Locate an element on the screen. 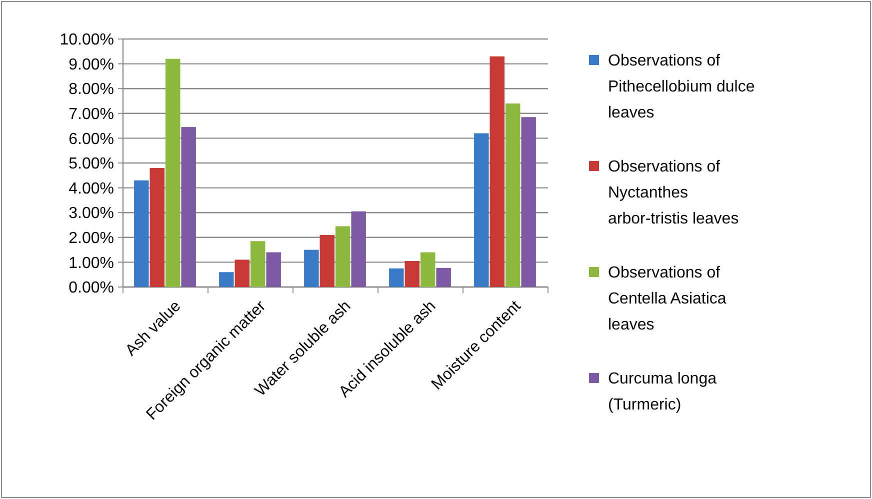 This screenshot has height=499, width=872. y-tick-label: 3.00% is located at coordinates (91, 213).